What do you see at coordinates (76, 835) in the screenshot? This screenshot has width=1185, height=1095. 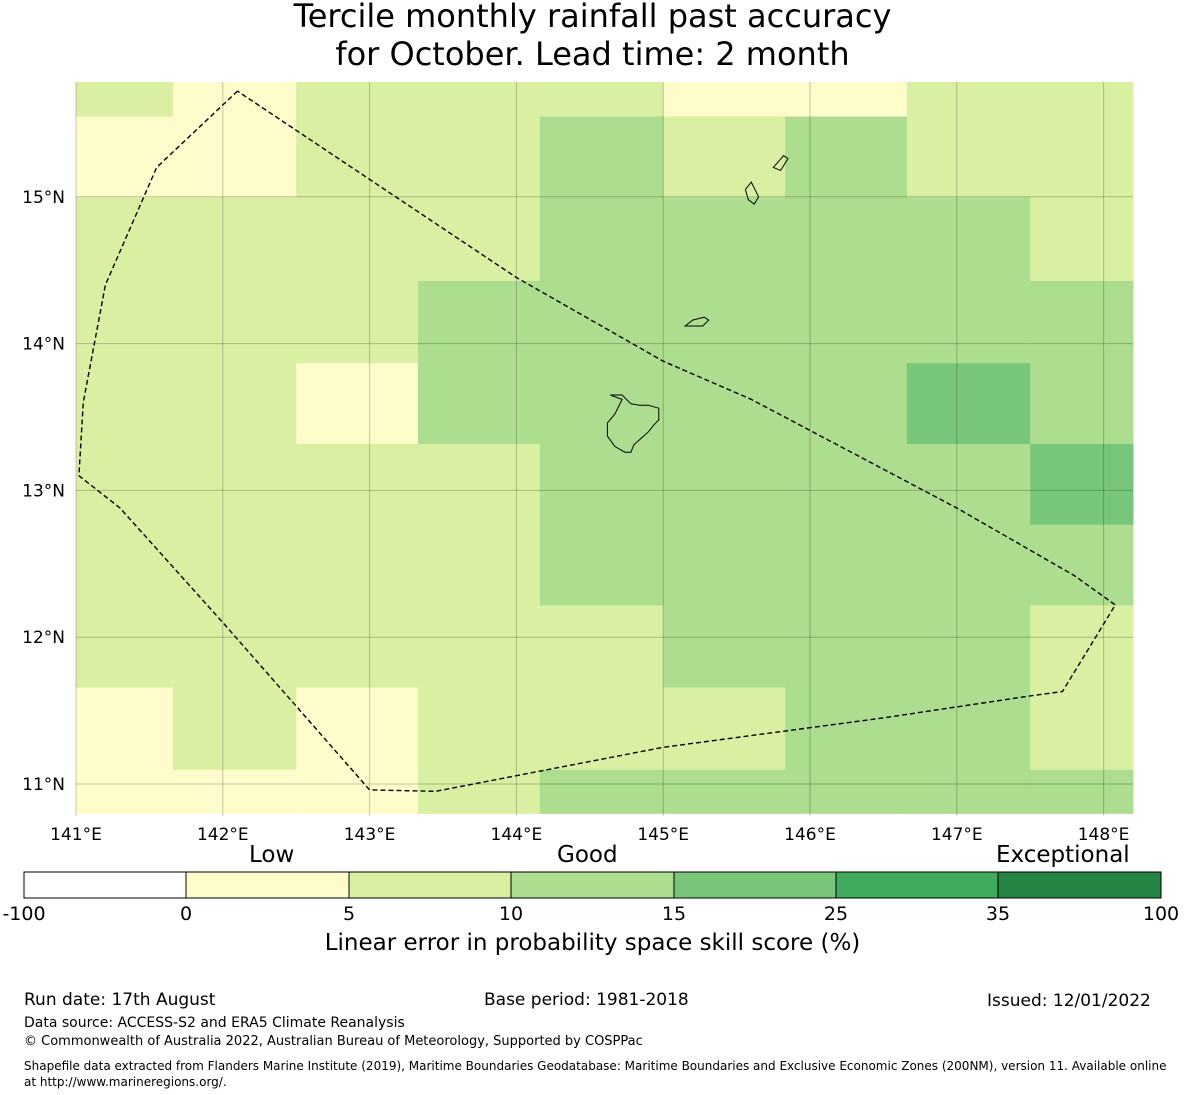 I see `x-tick-label: 141°E` at bounding box center [76, 835].